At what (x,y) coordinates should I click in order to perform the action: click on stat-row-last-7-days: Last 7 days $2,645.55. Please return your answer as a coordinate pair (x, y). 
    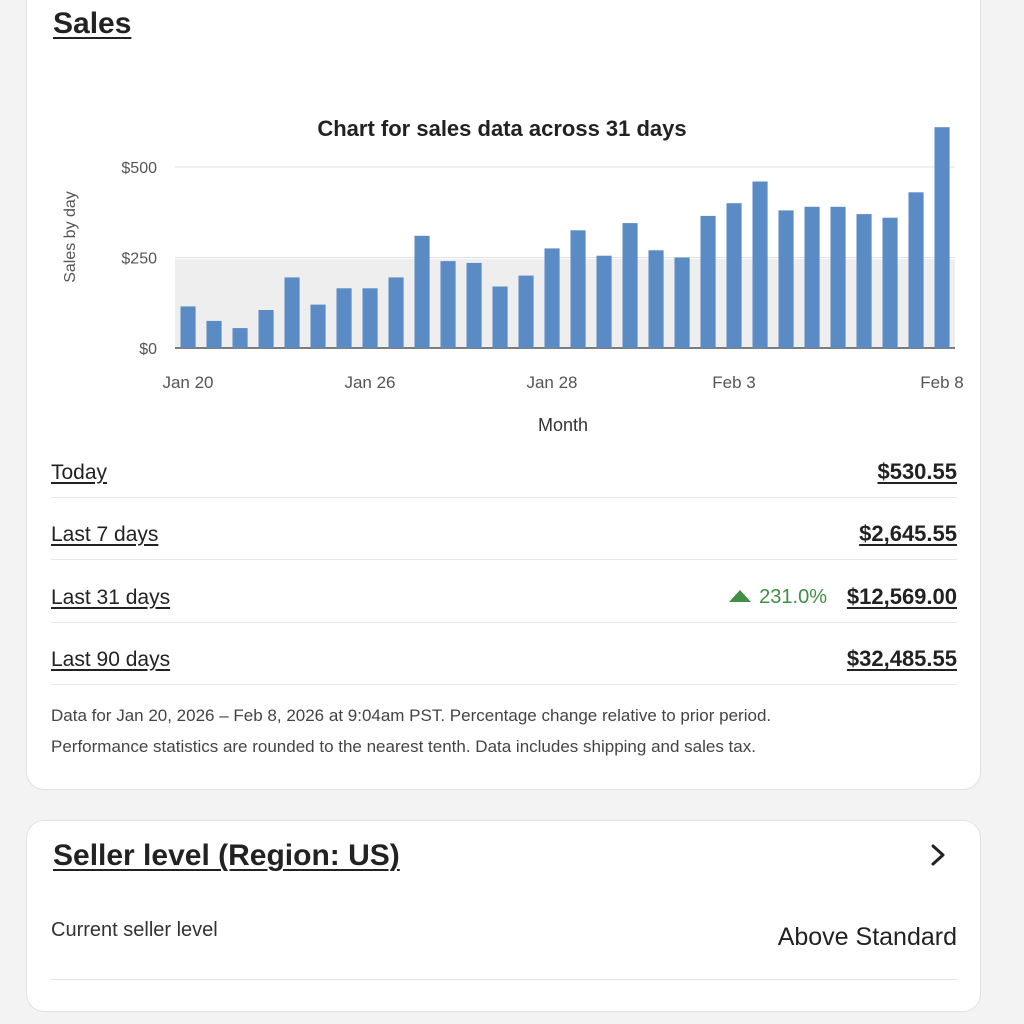
    Looking at the image, I should click on (504, 529).